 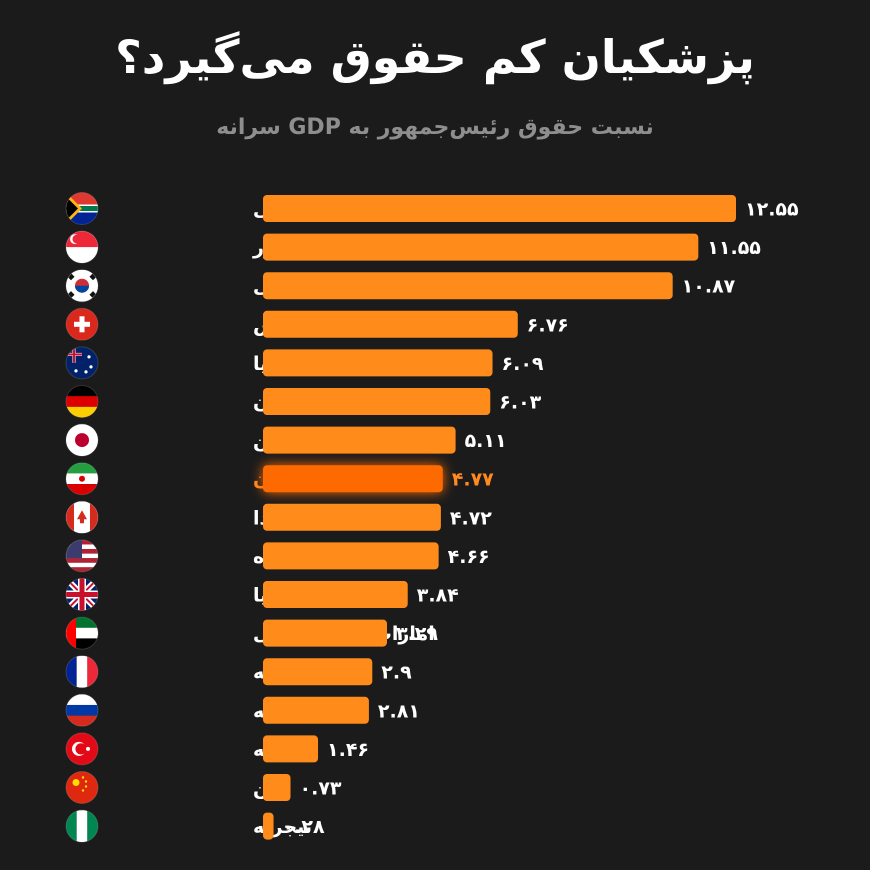 What do you see at coordinates (396, 673) in the screenshot?
I see `value-label: ۲.۹` at bounding box center [396, 673].